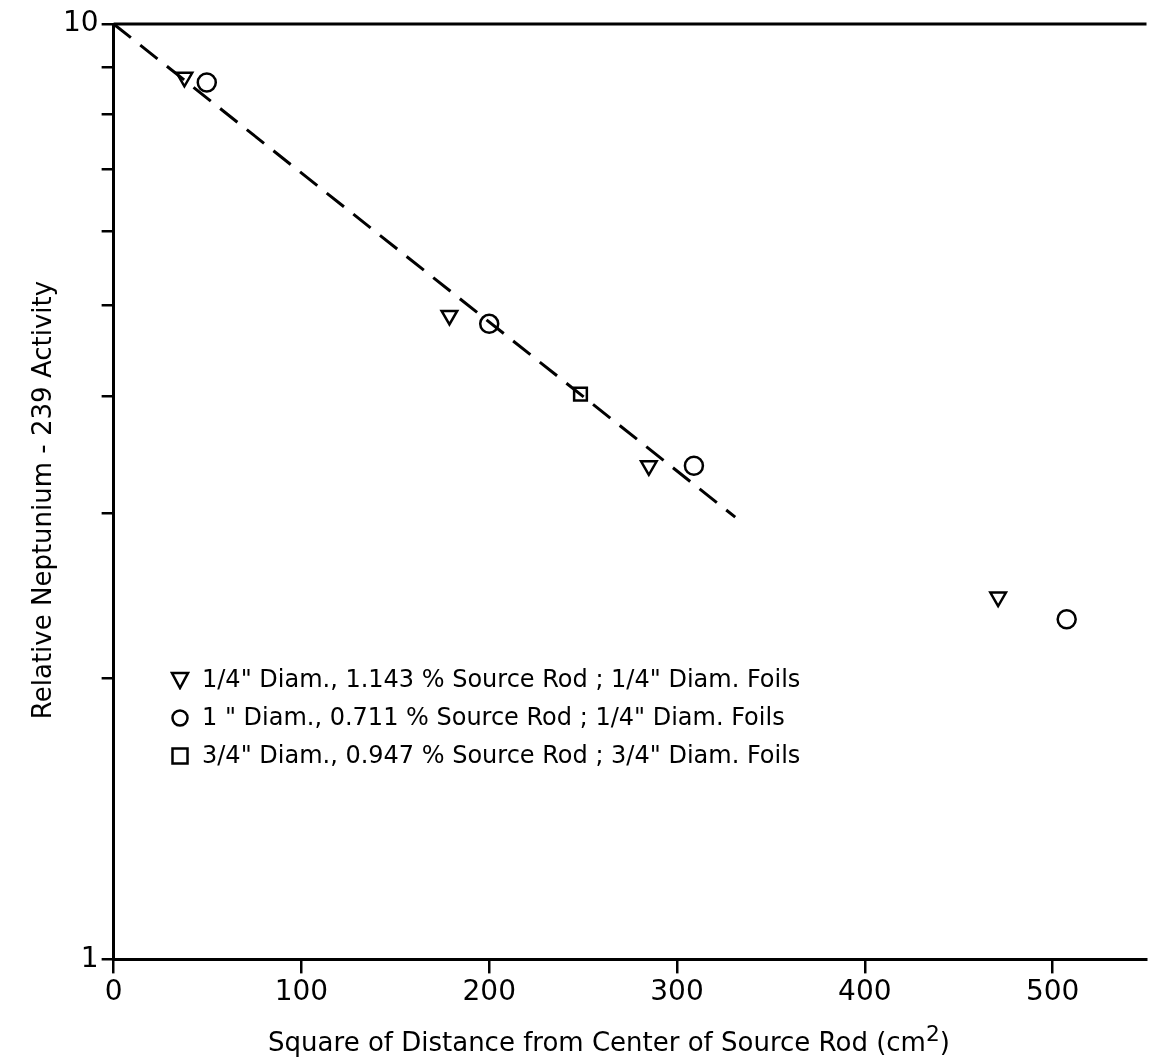 The width and height of the screenshot is (1158, 1063). I want to click on y-tick-label: 10, so click(80, 22).